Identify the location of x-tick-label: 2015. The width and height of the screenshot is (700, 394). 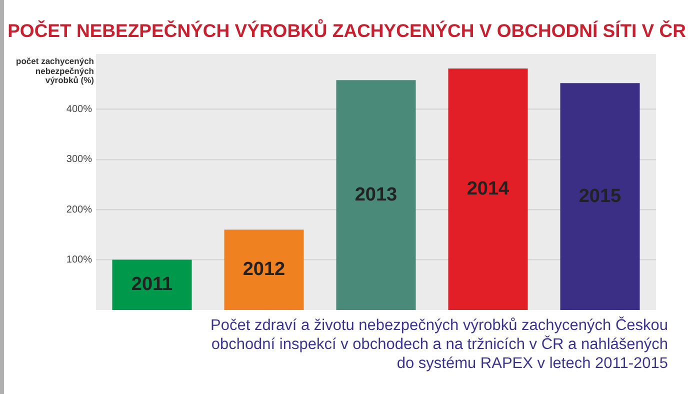
(600, 196).